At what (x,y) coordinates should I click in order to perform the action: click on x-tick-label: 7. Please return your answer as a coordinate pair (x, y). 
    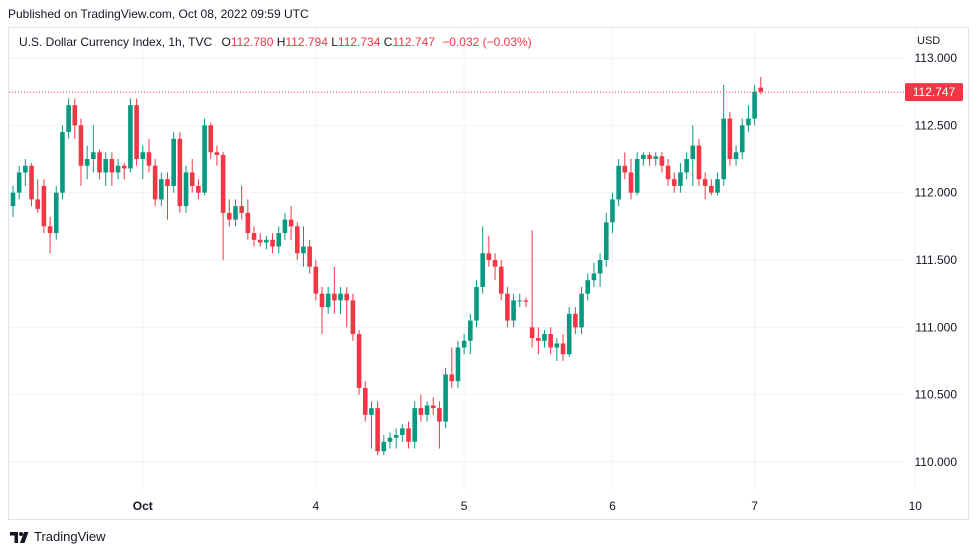
    Looking at the image, I should click on (754, 506).